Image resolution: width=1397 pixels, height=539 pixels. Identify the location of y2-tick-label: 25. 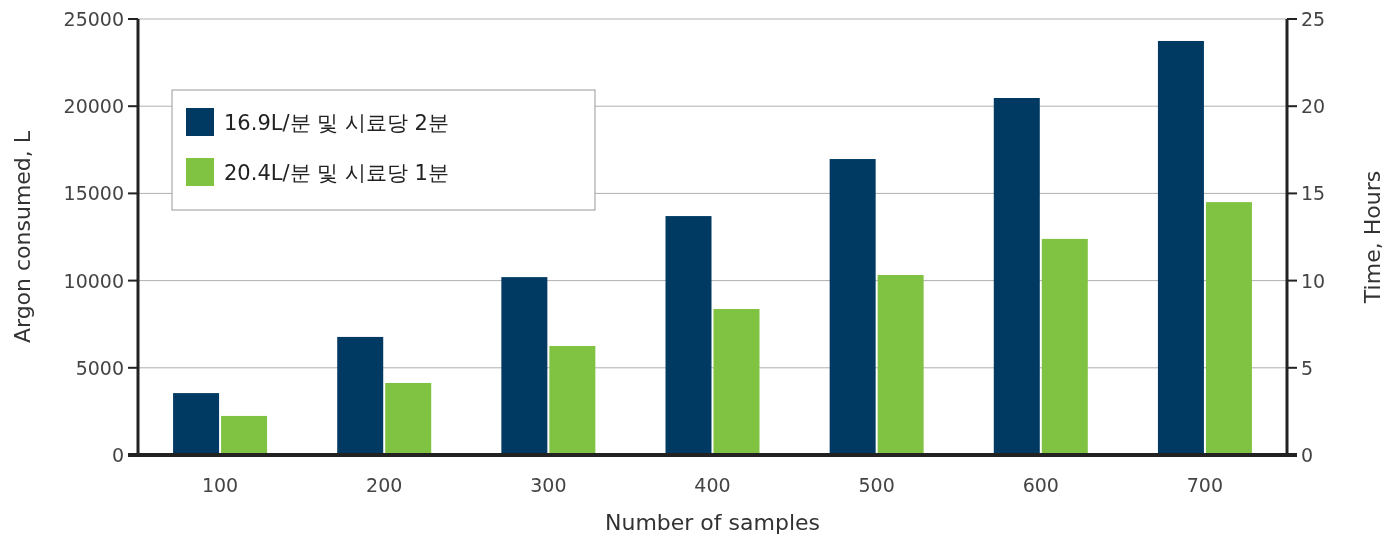
(1313, 19).